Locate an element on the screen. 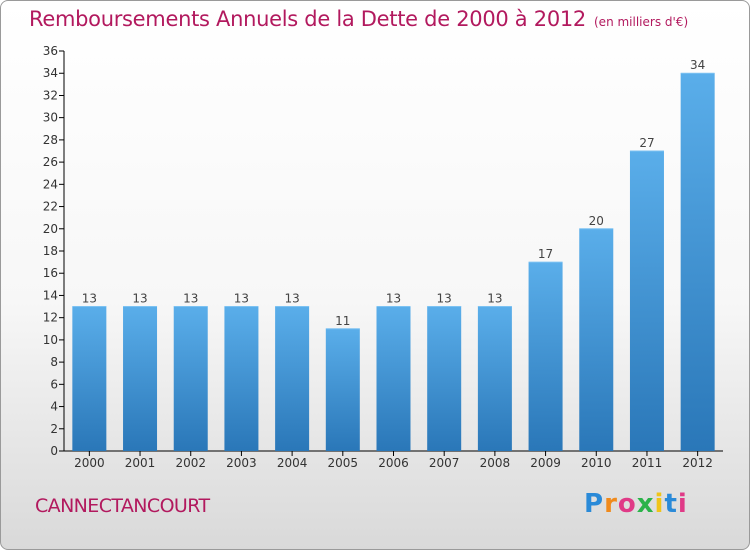  y-tick-label: 14 is located at coordinates (50, 295).